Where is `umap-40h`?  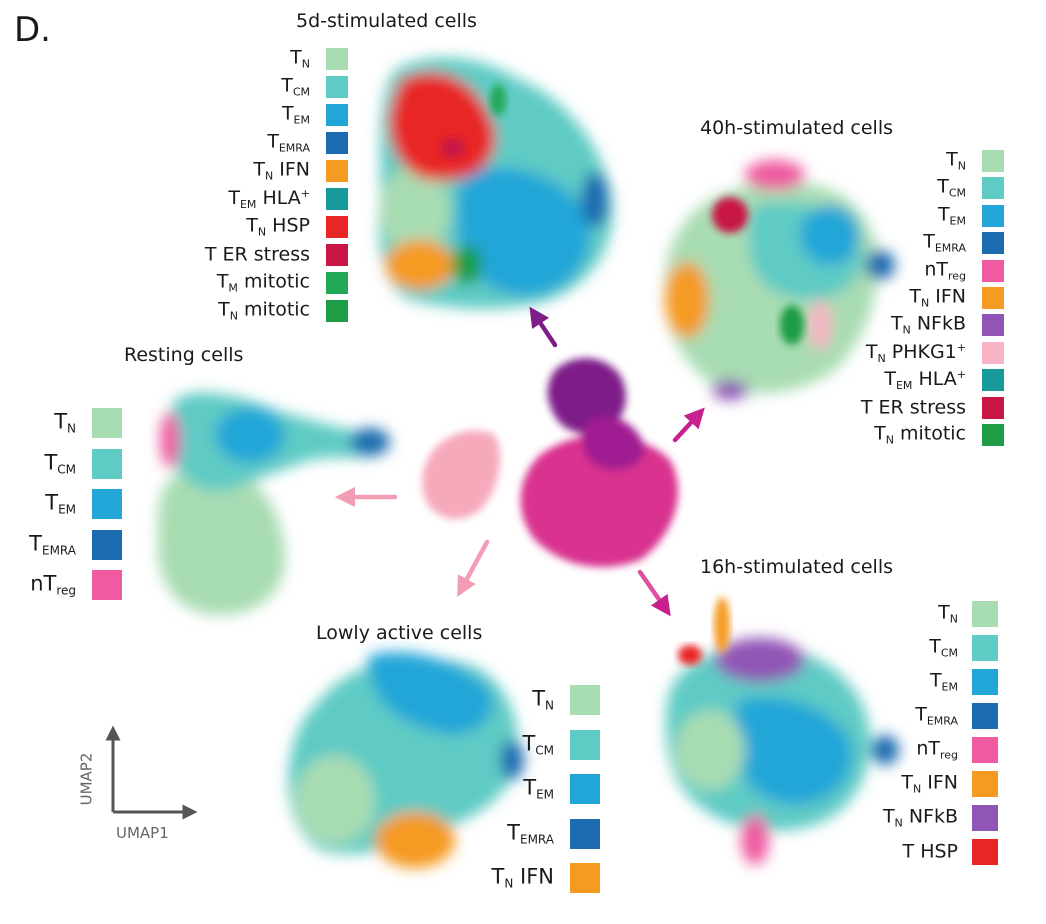 umap-40h is located at coordinates (779, 280).